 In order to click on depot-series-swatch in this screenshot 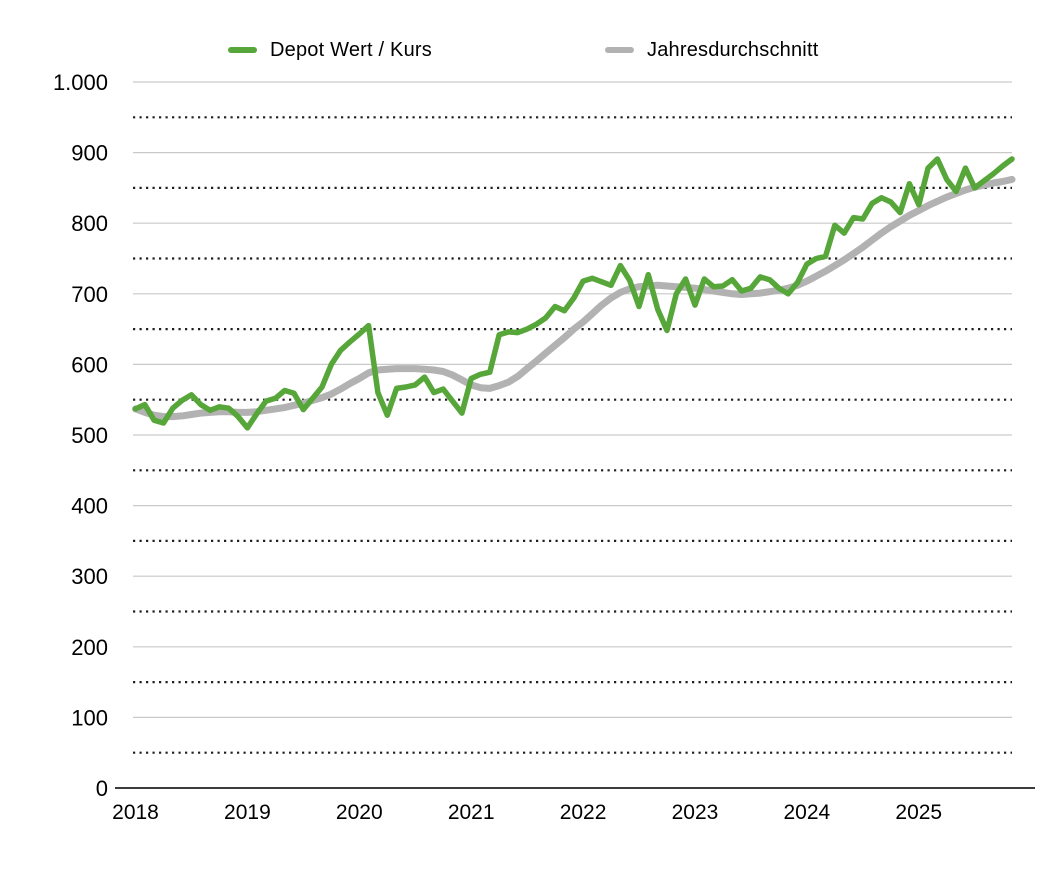, I will do `click(242, 50)`.